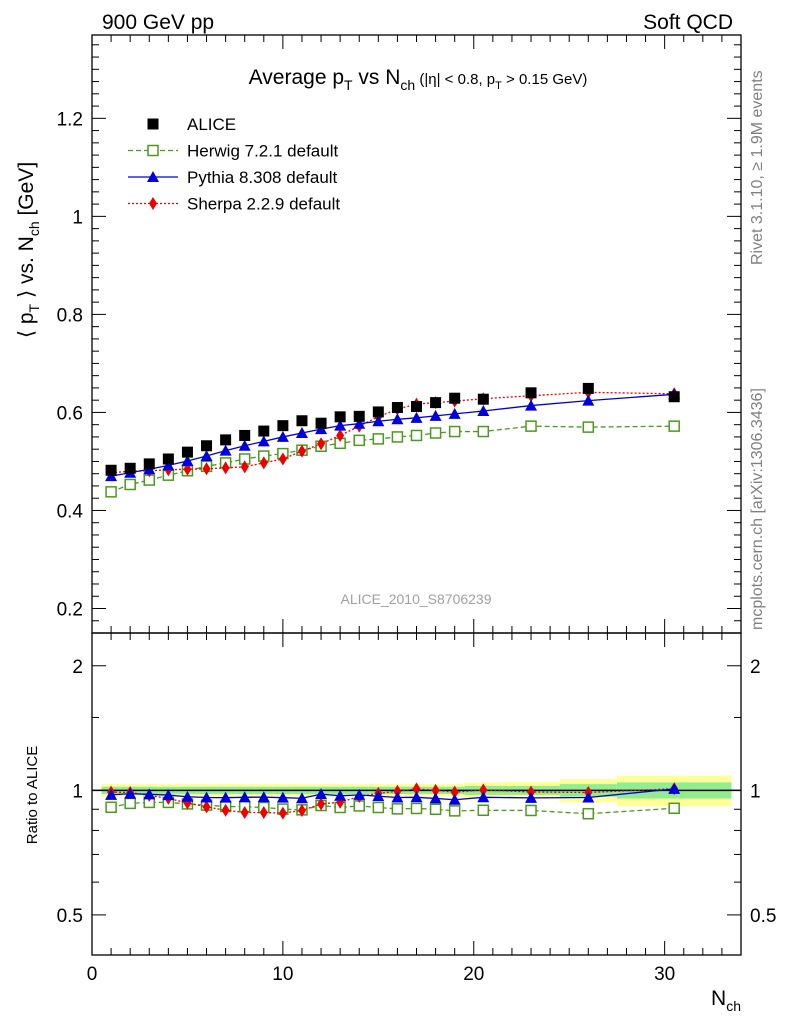 The height and width of the screenshot is (1024, 786). What do you see at coordinates (726, 1000) in the screenshot?
I see `x-axis-label: Nch` at bounding box center [726, 1000].